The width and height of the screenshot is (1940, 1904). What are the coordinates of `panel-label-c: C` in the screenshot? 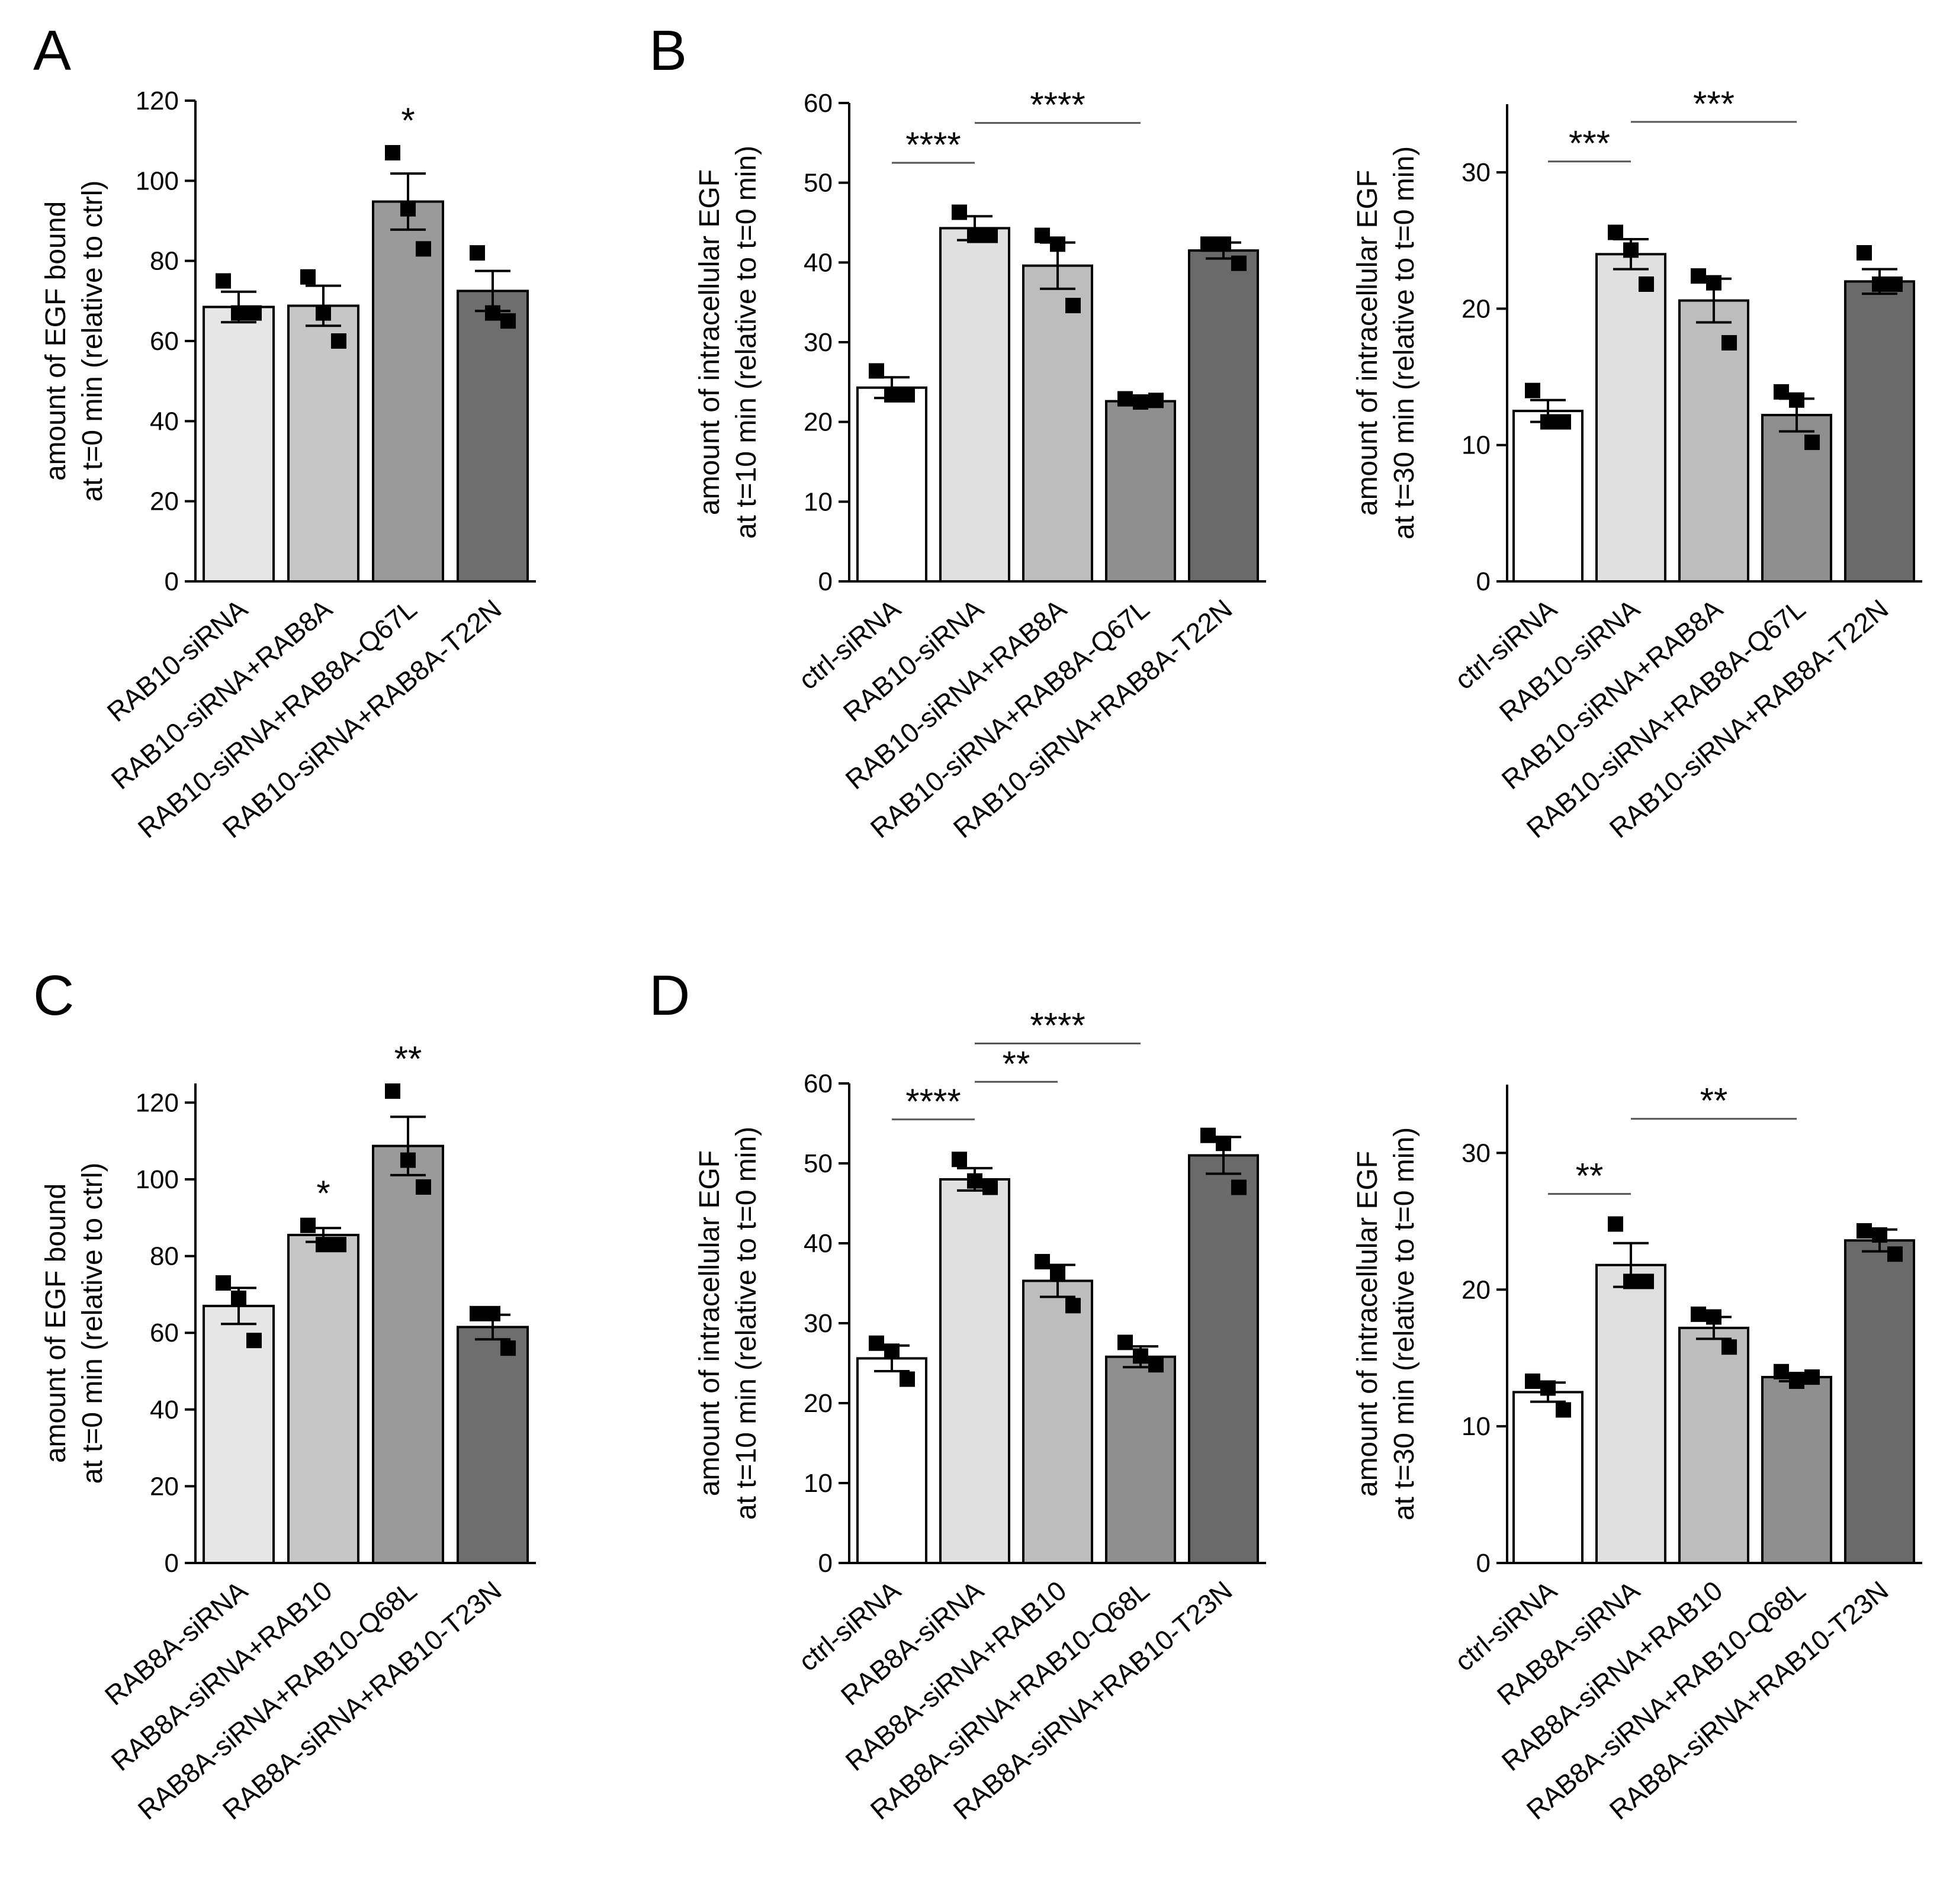 It's located at (53, 995).